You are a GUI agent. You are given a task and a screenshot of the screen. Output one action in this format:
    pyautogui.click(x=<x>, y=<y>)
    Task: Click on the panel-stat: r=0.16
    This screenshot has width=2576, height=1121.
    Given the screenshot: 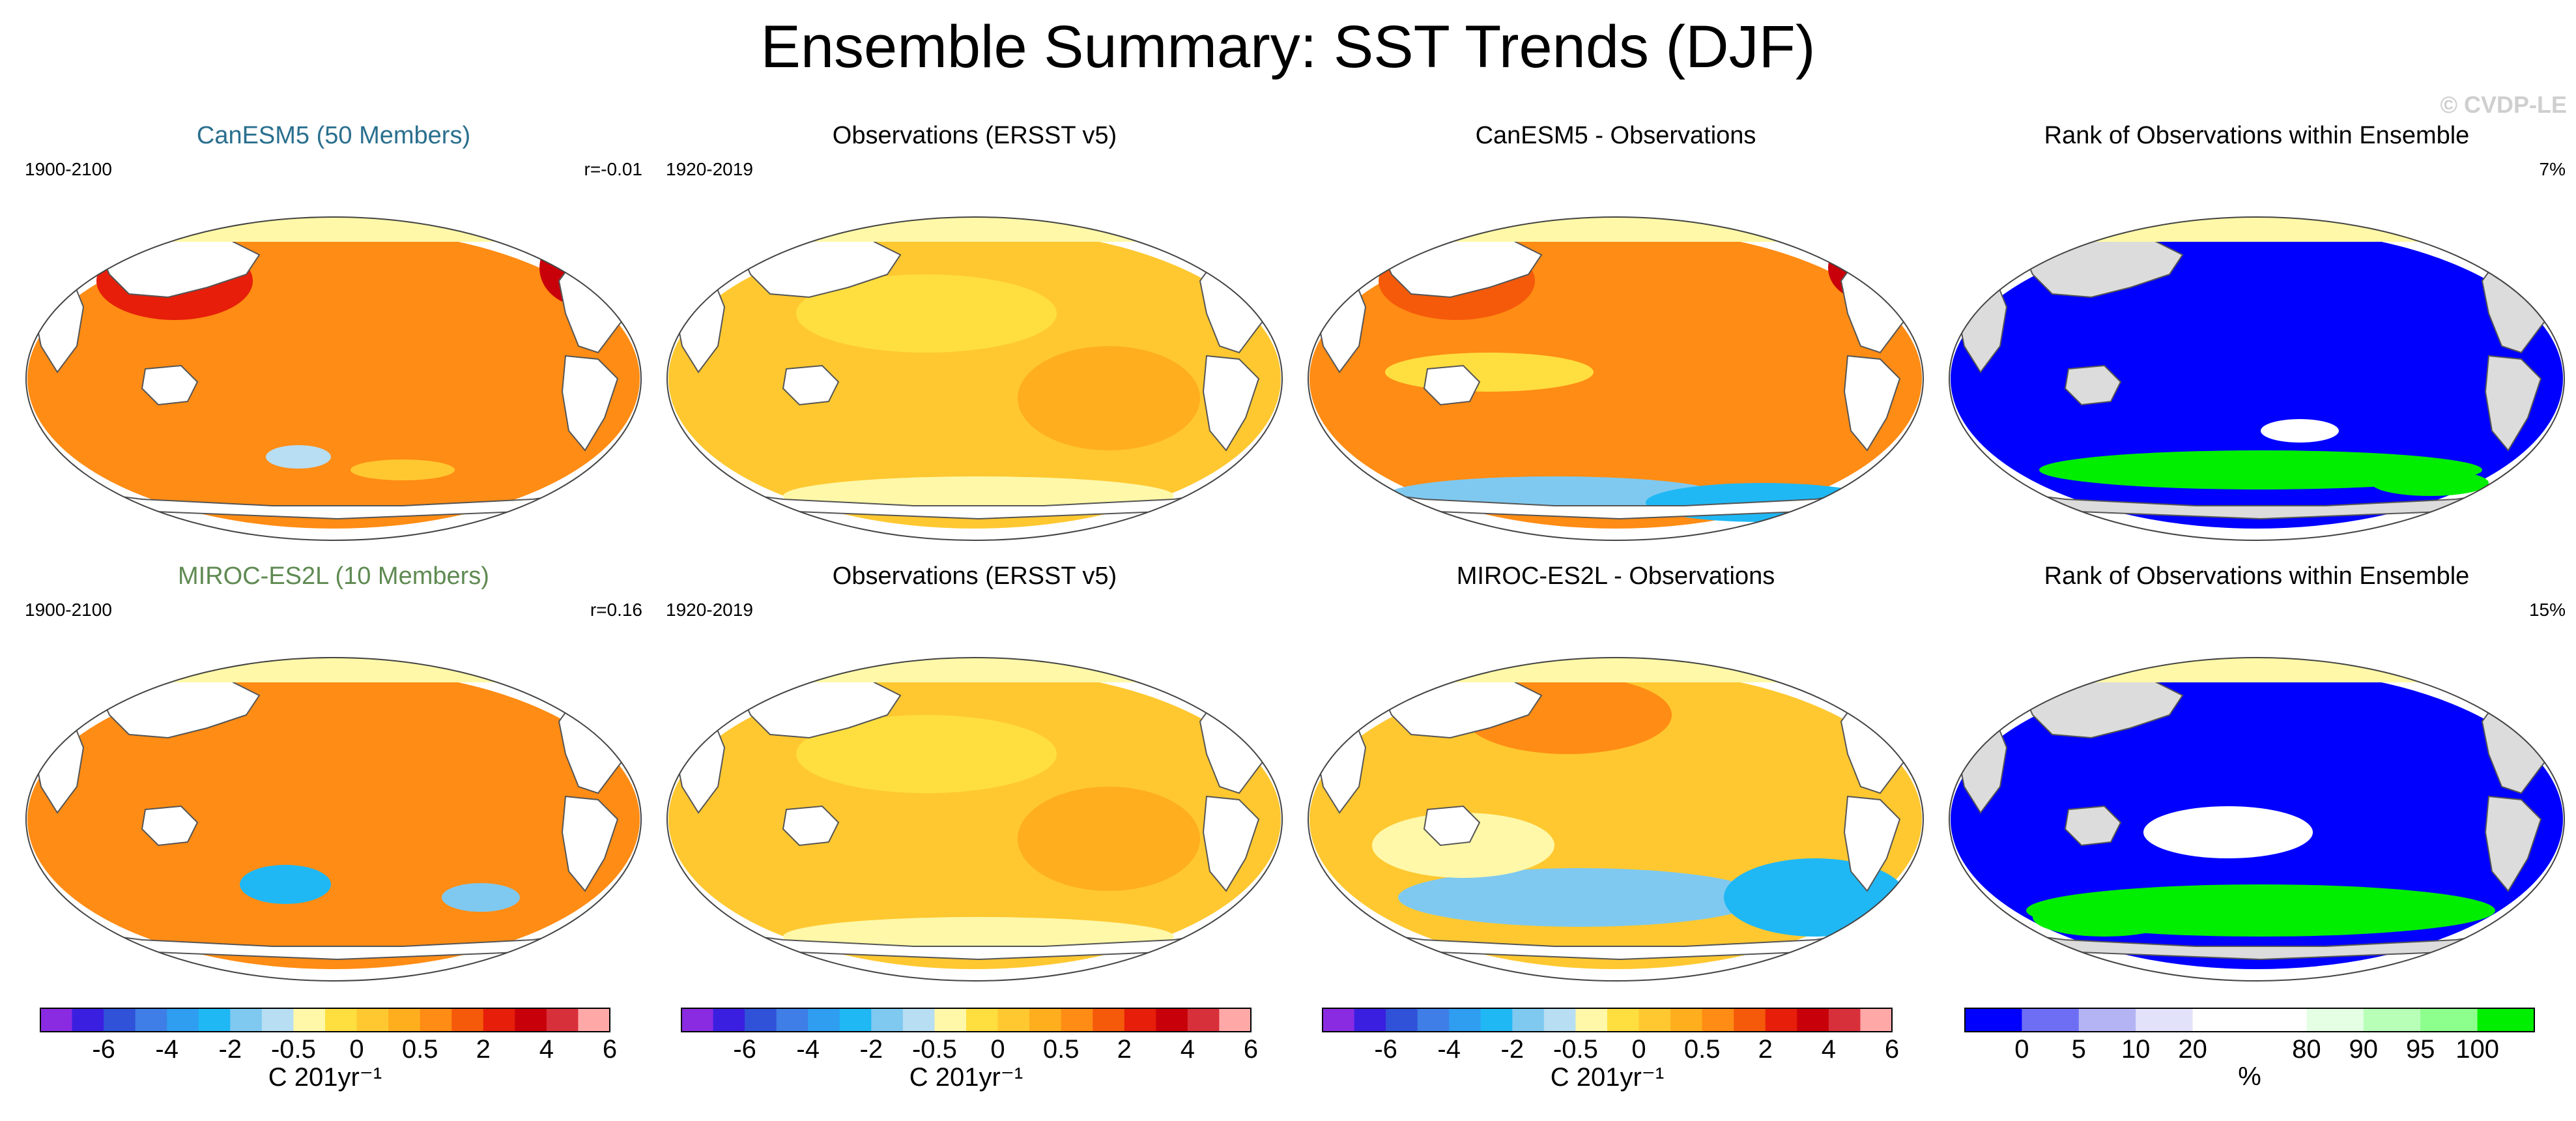 What is the action you would take?
    pyautogui.click(x=616, y=610)
    